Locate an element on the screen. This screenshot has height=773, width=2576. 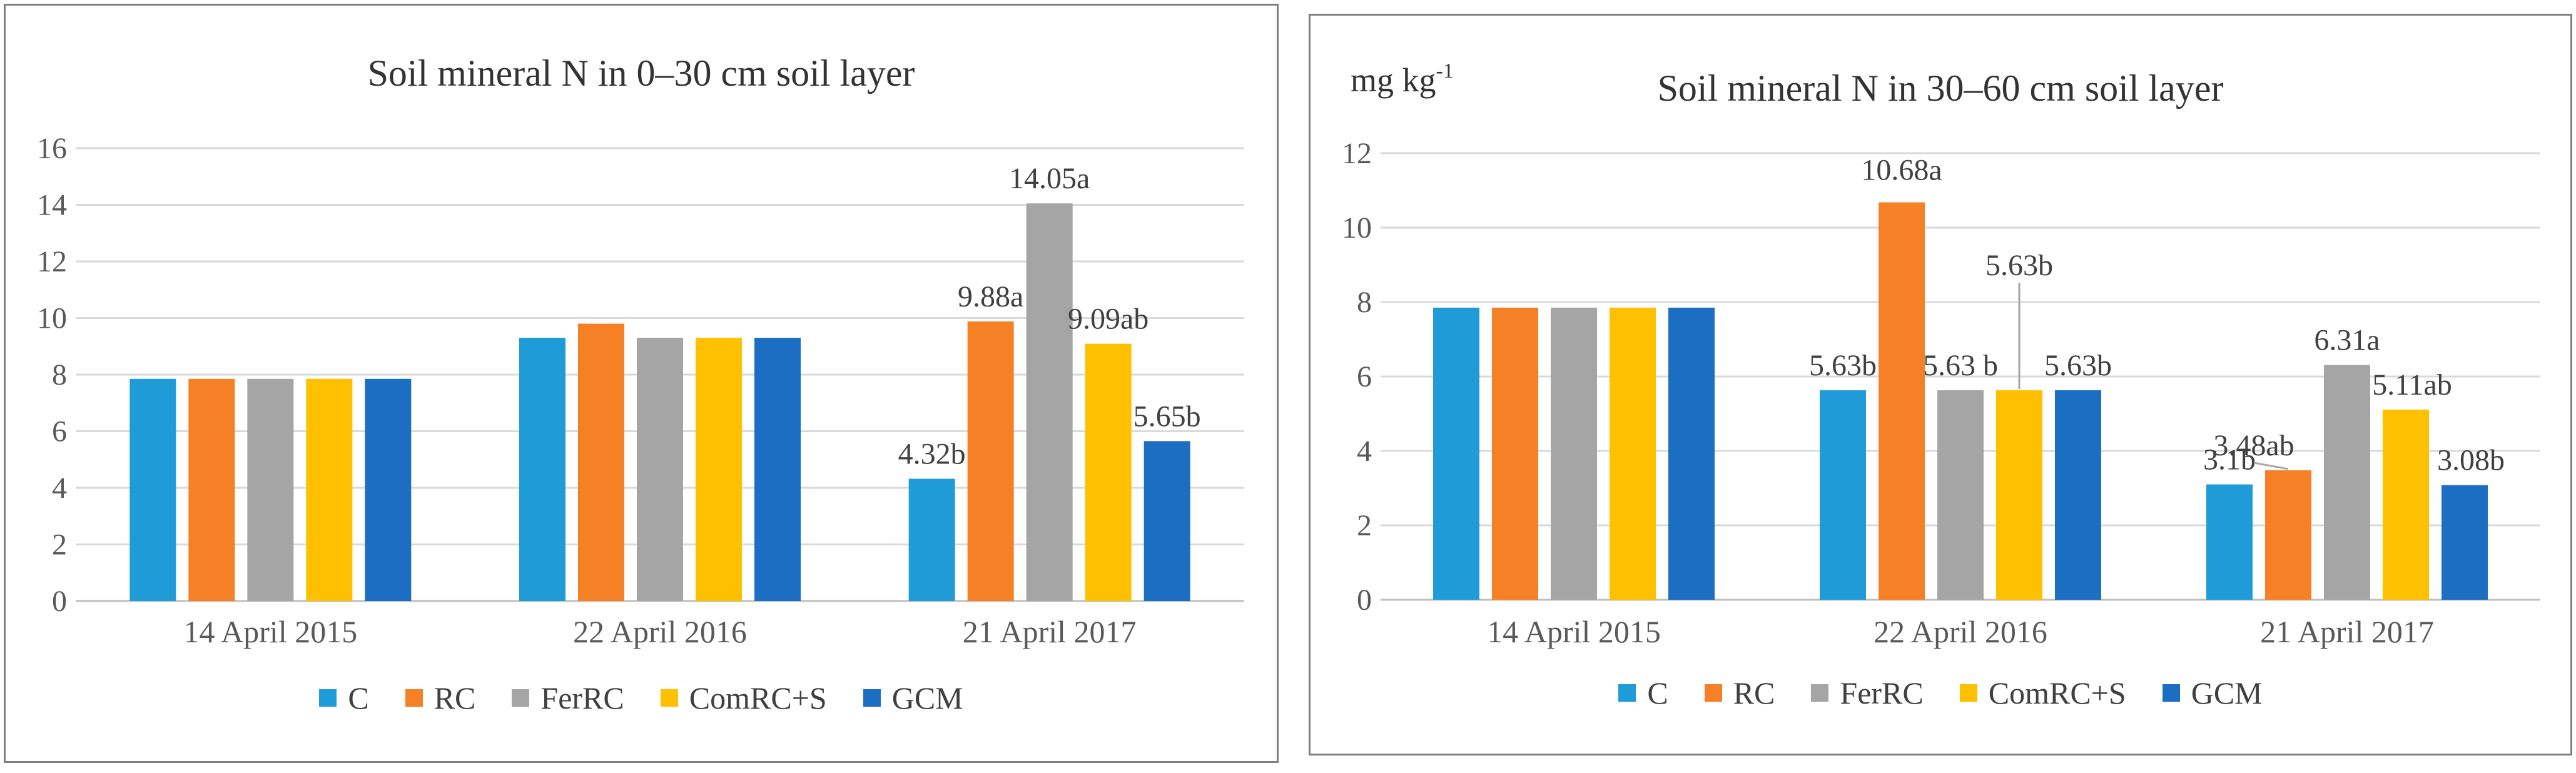
data-label: 10.68a is located at coordinates (1901, 170).